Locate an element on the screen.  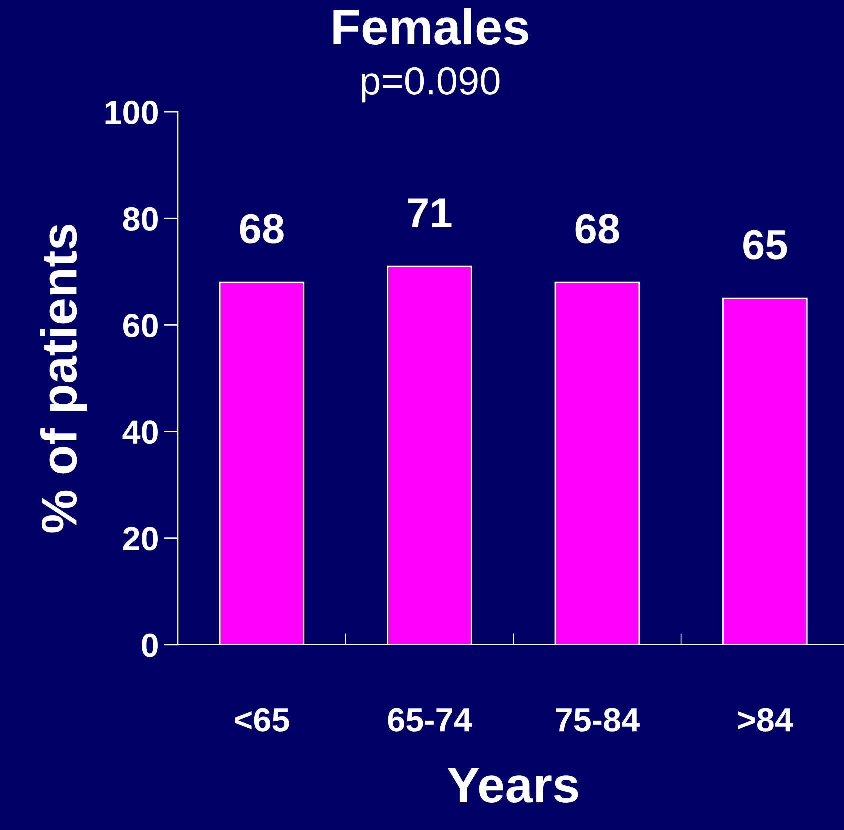
y-tick-label: 80 is located at coordinates (140, 219).